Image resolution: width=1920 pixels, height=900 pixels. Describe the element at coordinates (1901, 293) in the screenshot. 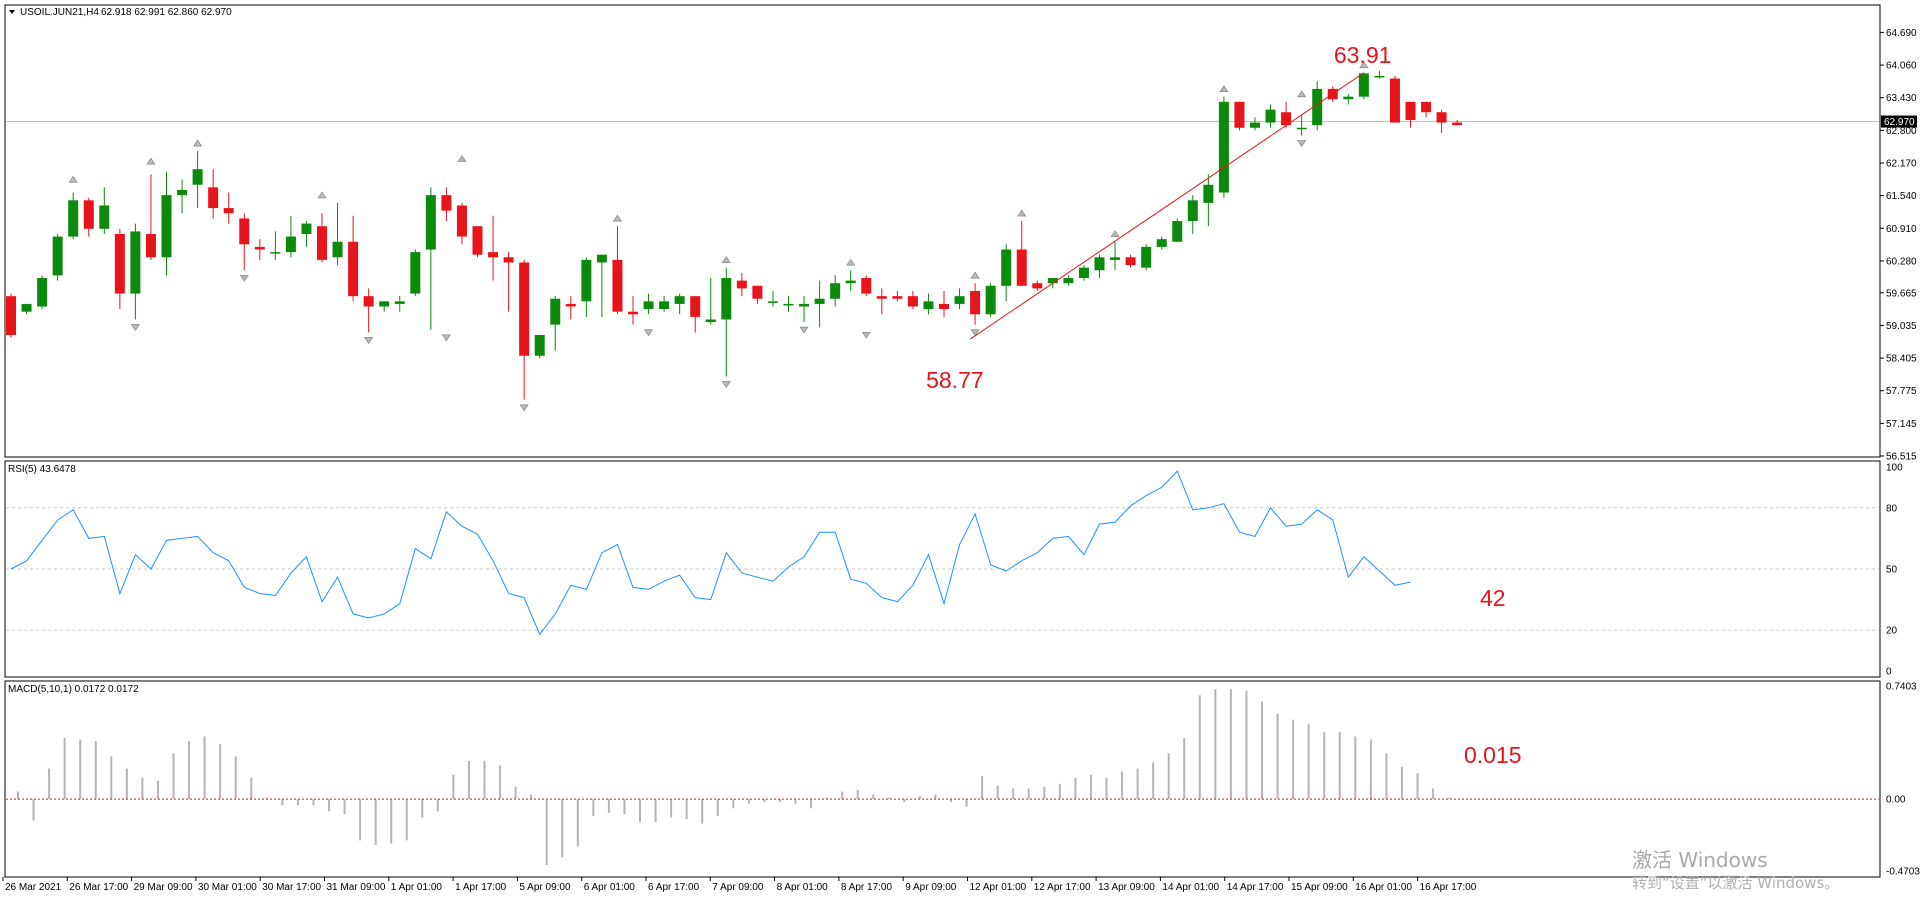

I see `price-tick-label: 59.665` at that location.